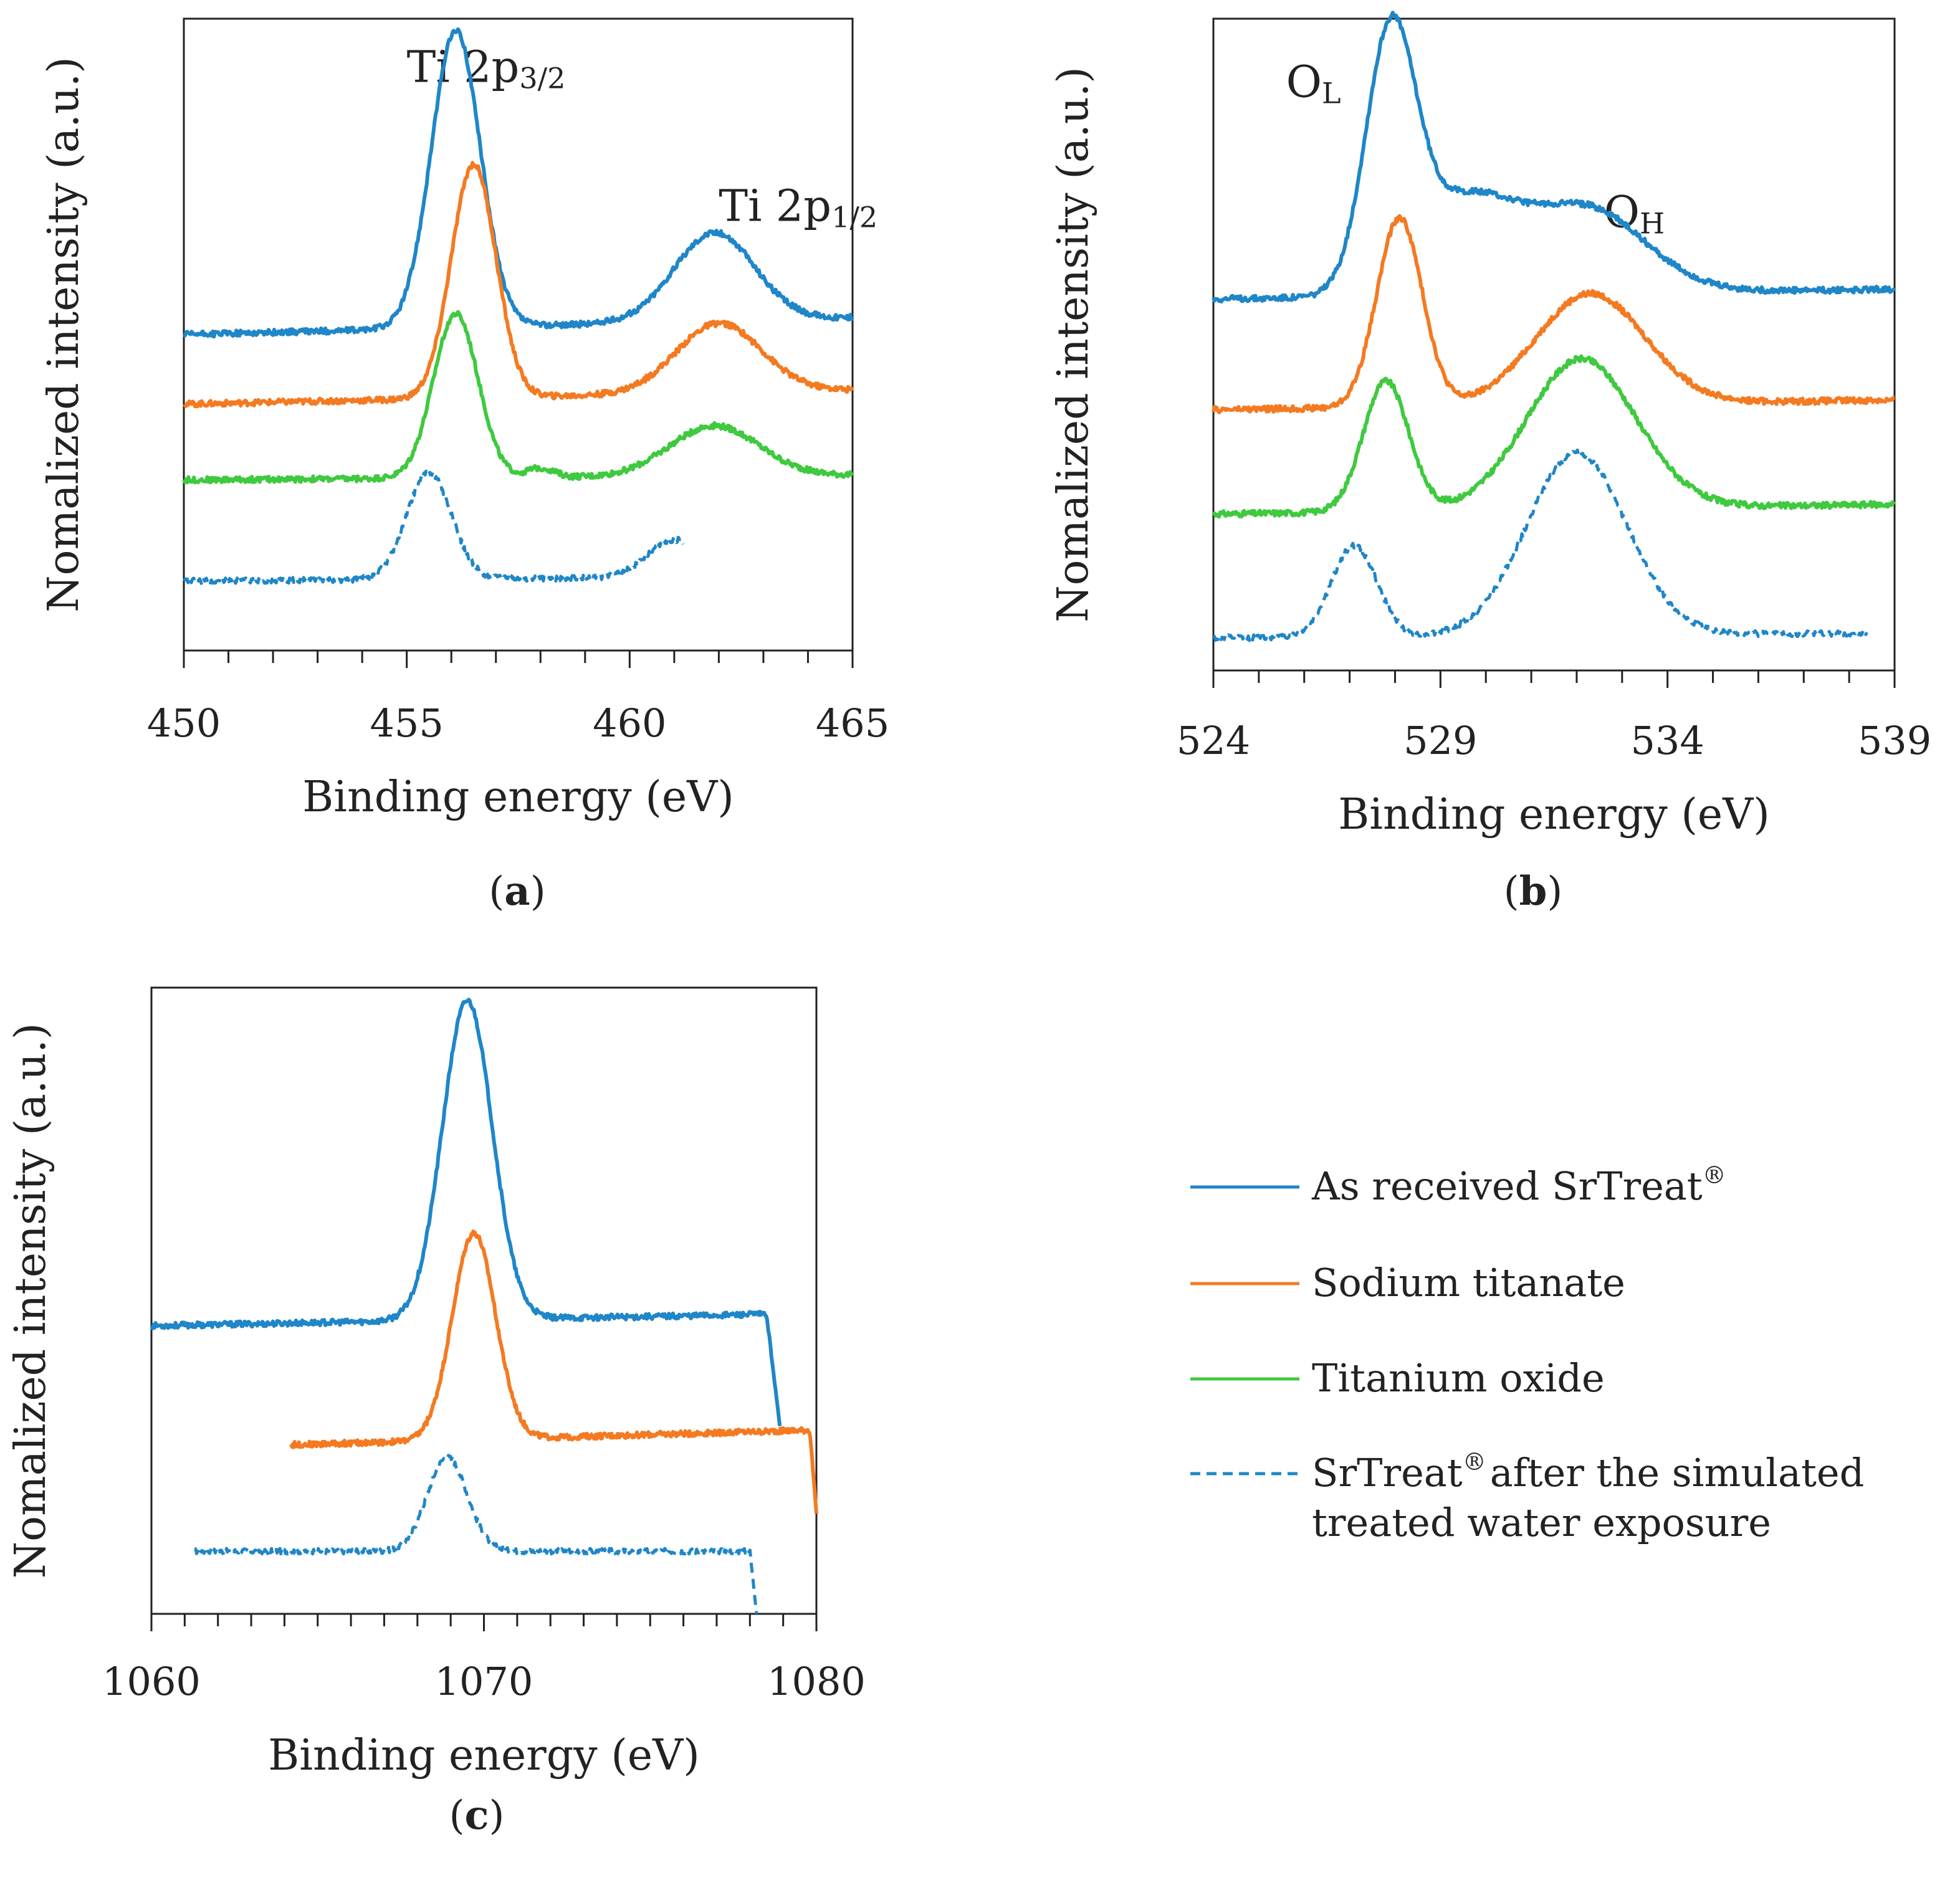 The image size is (1960, 1893). I want to click on x-tick-label: 524, so click(1213, 741).